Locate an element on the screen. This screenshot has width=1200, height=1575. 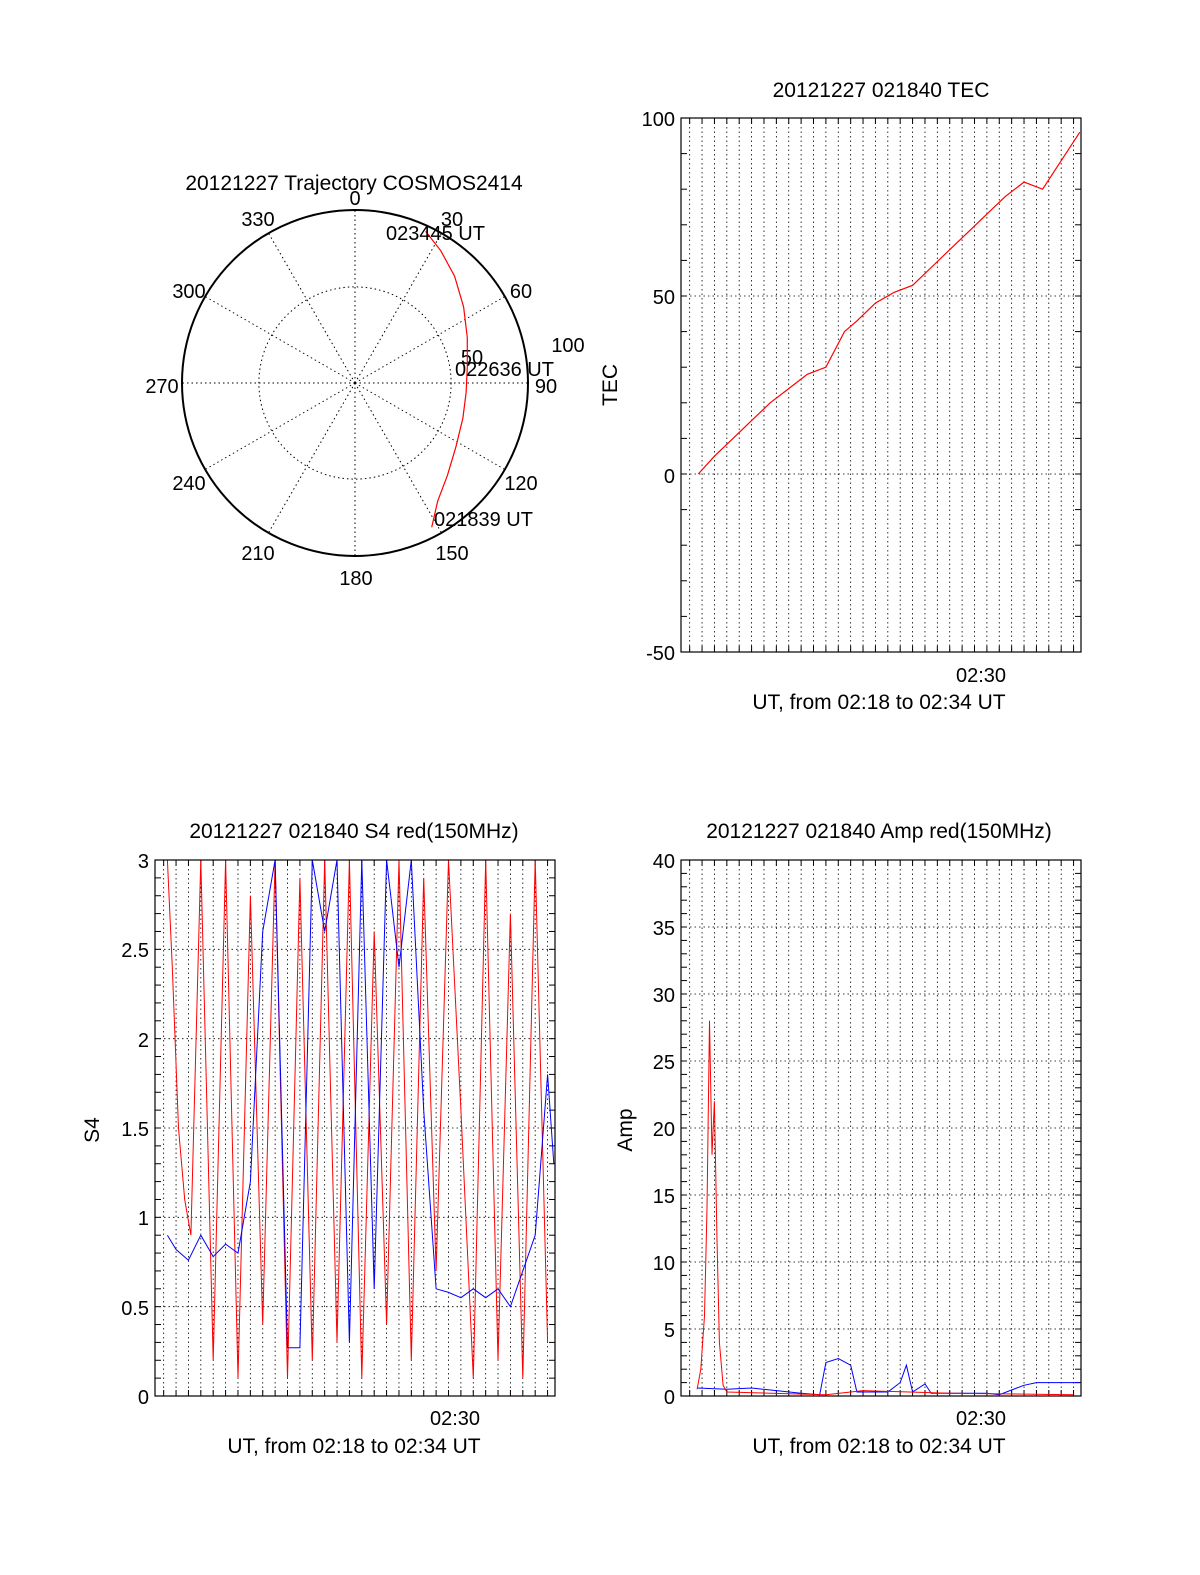
polar-angle-label: 240 is located at coordinates (188, 484).